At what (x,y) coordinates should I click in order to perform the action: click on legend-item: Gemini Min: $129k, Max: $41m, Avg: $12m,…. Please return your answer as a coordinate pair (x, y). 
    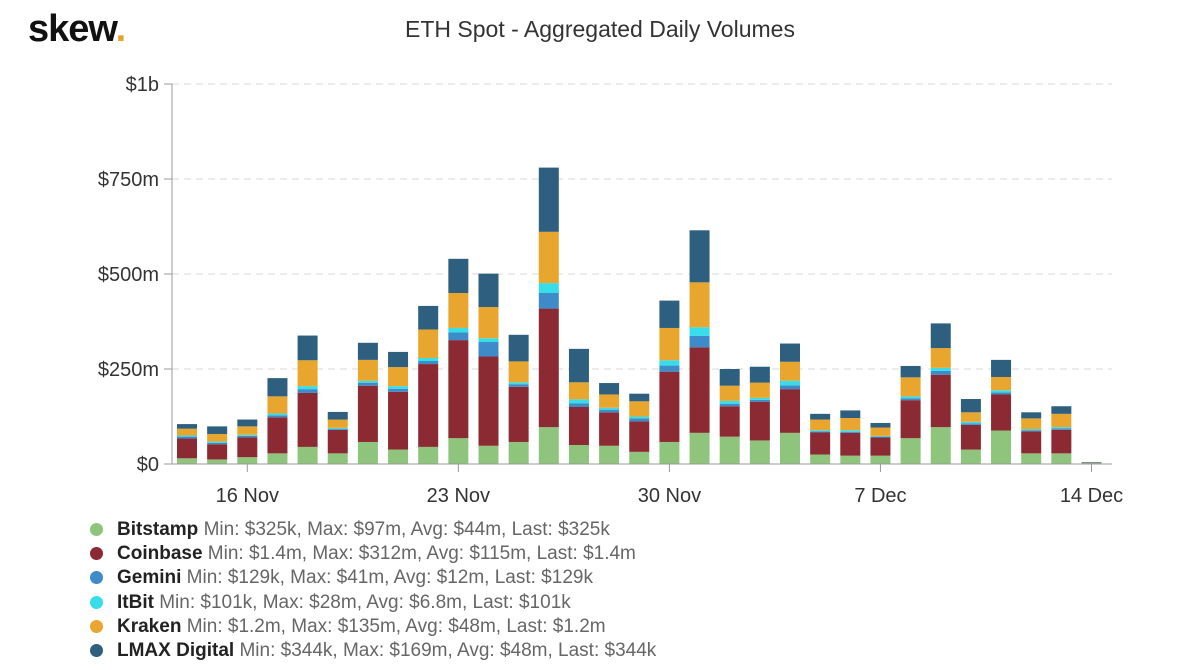
    Looking at the image, I should click on (373, 578).